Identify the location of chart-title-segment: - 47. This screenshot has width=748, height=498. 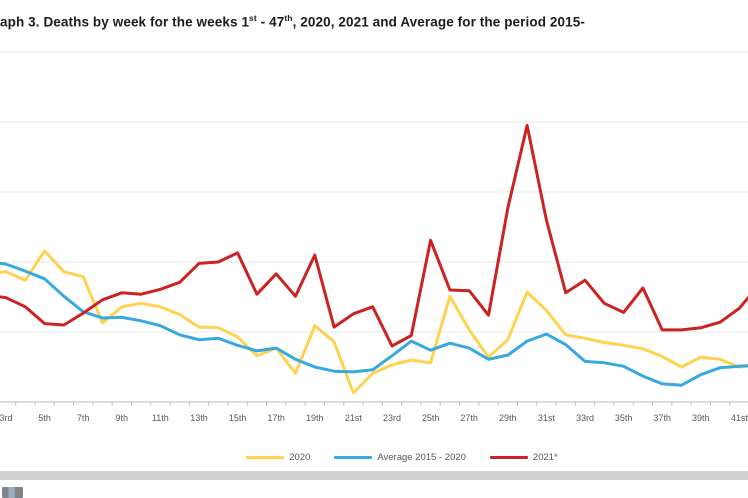
(270, 22).